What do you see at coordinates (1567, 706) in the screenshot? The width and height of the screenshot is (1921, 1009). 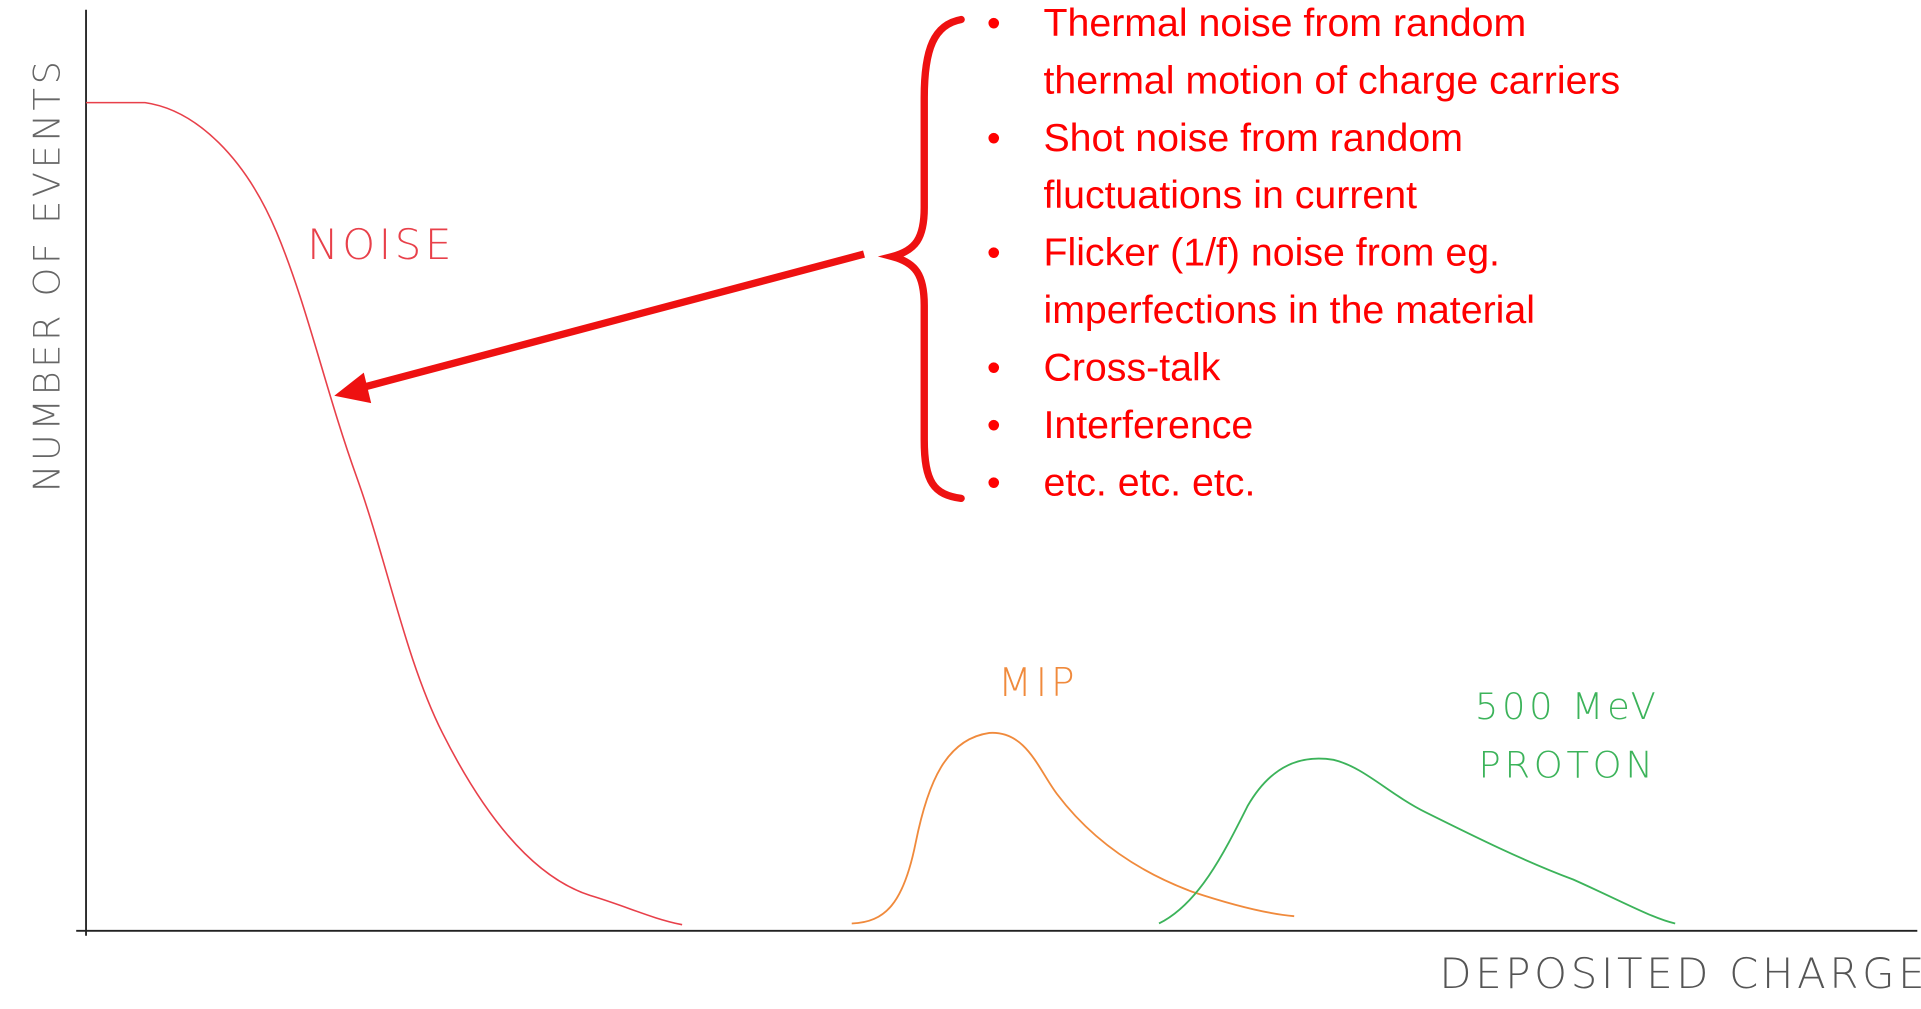 I see `proton-label: 500 MeV` at bounding box center [1567, 706].